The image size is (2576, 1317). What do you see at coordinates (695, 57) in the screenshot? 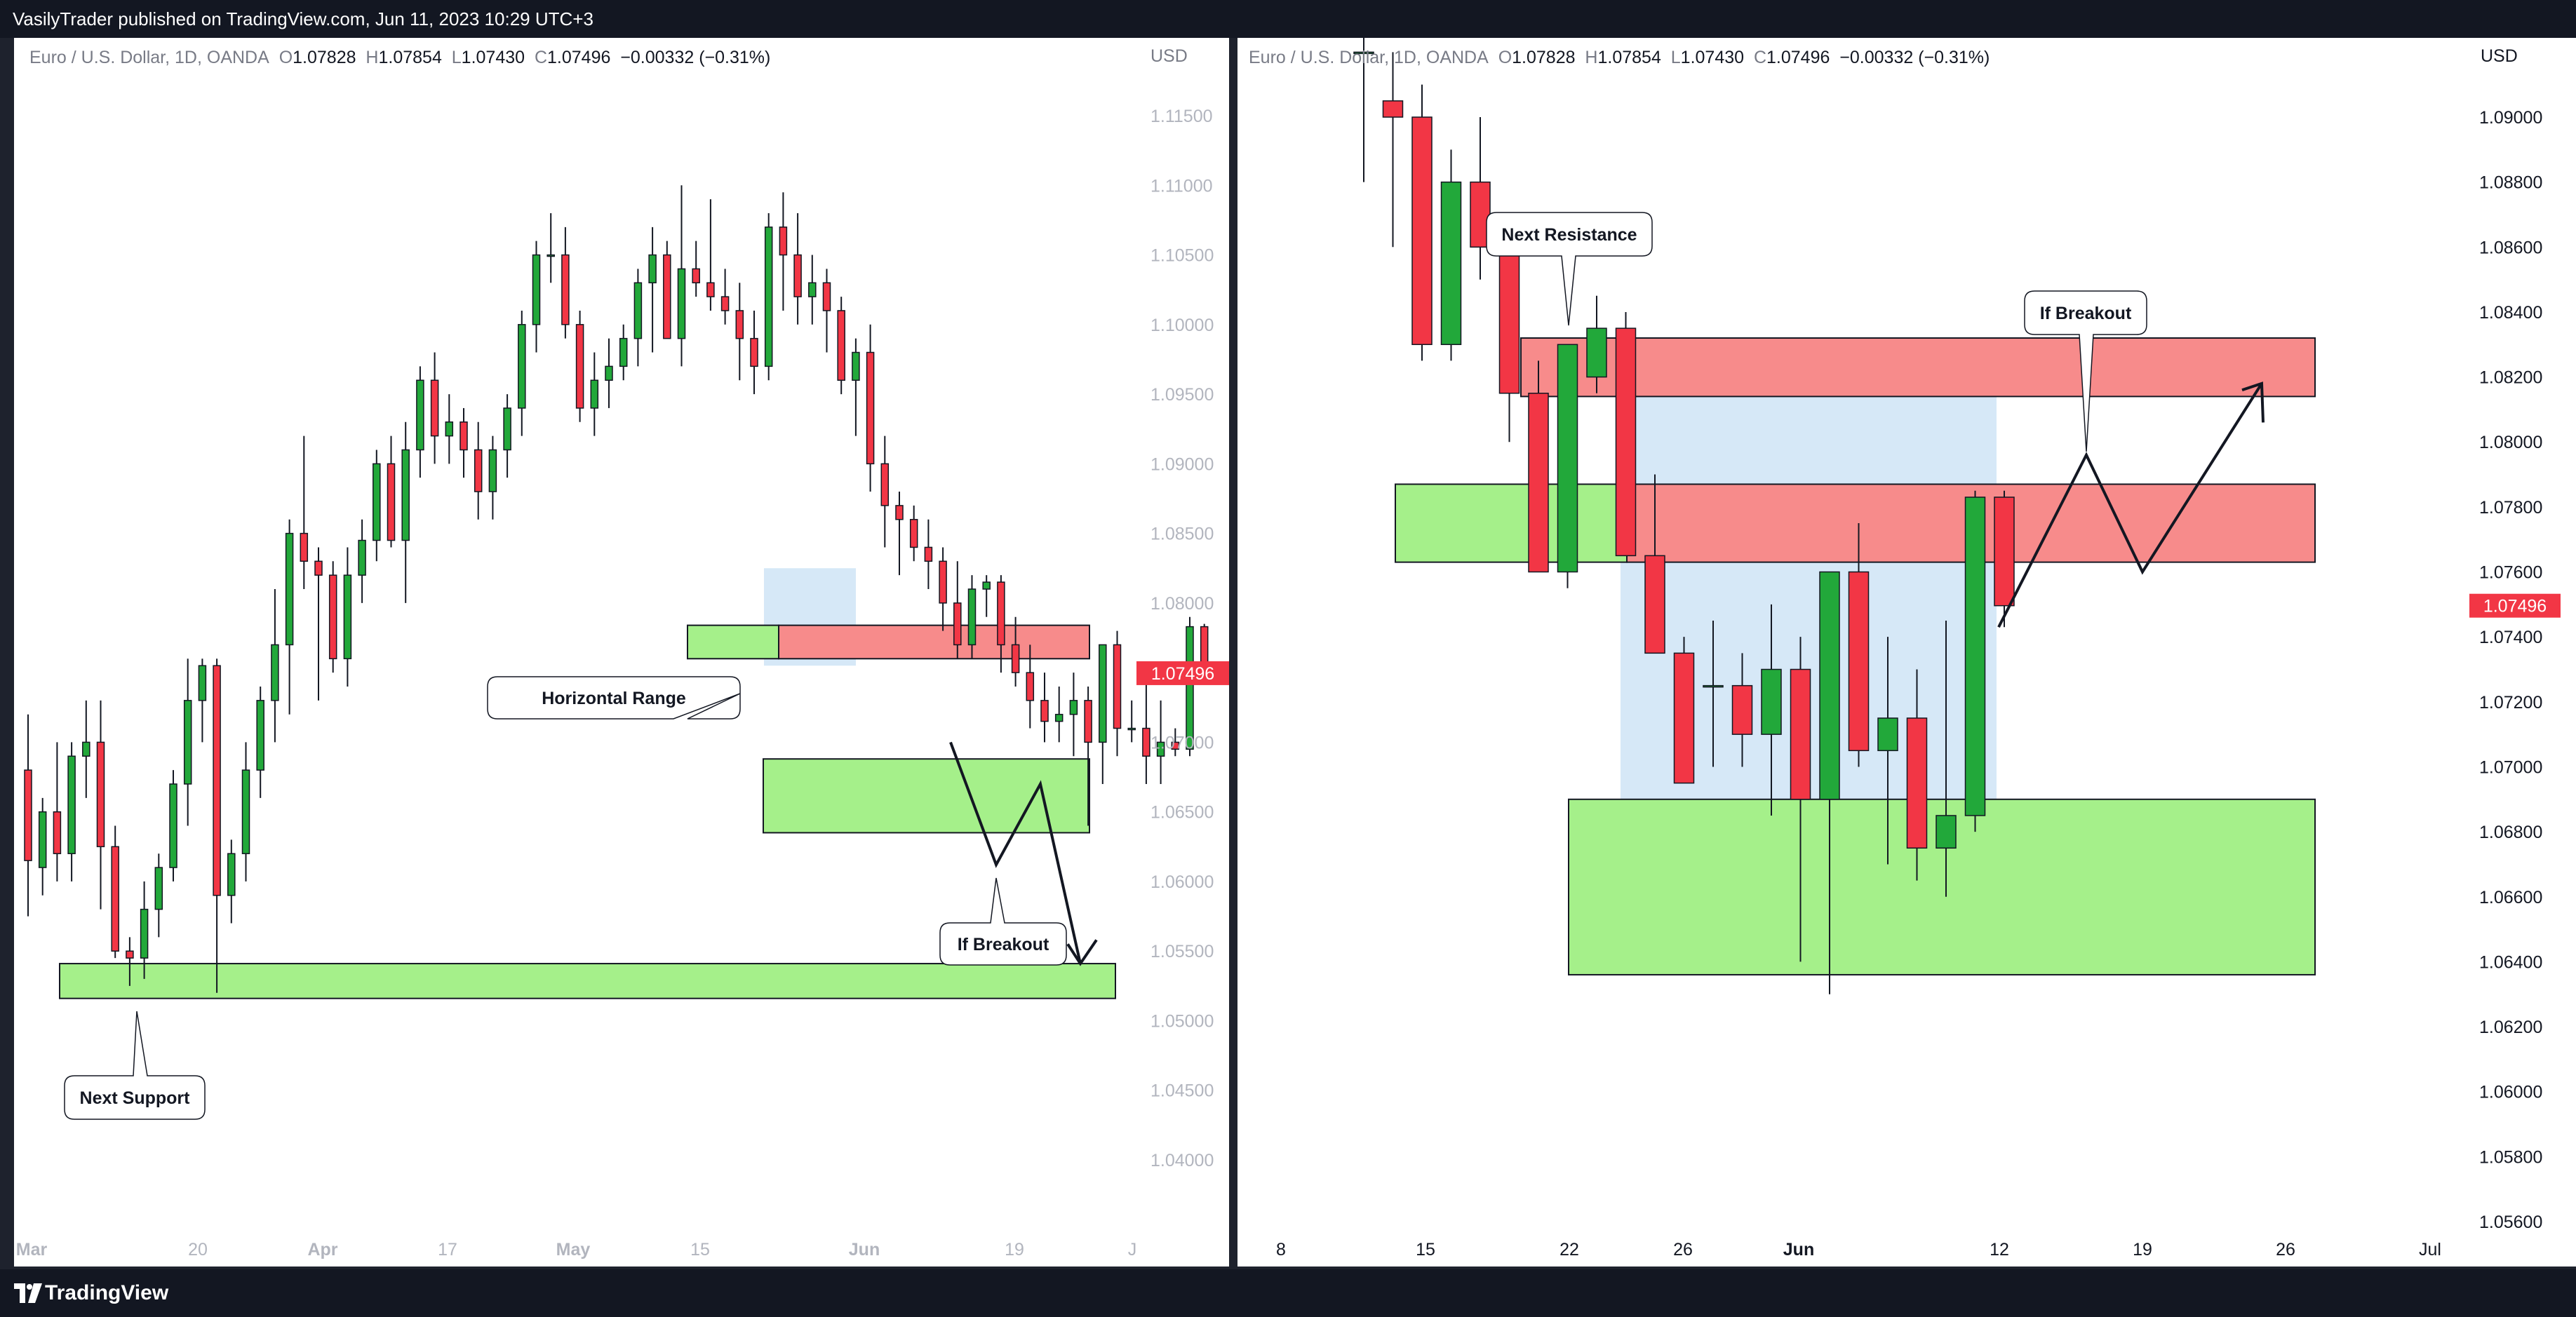
I see `change-value: −0.00332 (−0.31%)` at bounding box center [695, 57].